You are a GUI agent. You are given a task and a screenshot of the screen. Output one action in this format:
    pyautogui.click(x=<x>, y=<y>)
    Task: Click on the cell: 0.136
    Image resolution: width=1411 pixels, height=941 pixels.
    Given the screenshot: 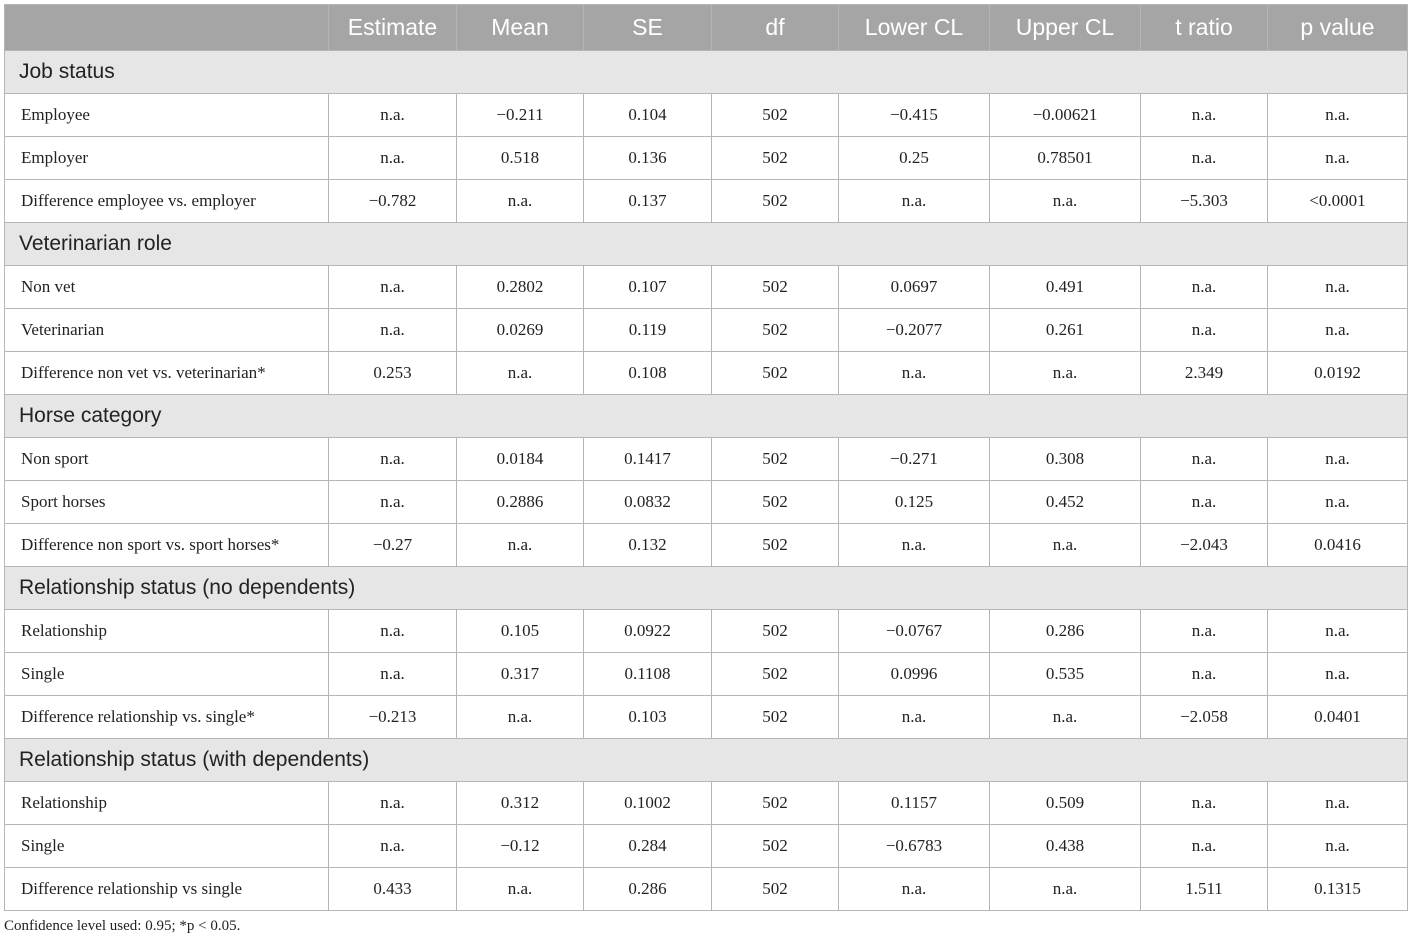 What is the action you would take?
    pyautogui.click(x=647, y=158)
    